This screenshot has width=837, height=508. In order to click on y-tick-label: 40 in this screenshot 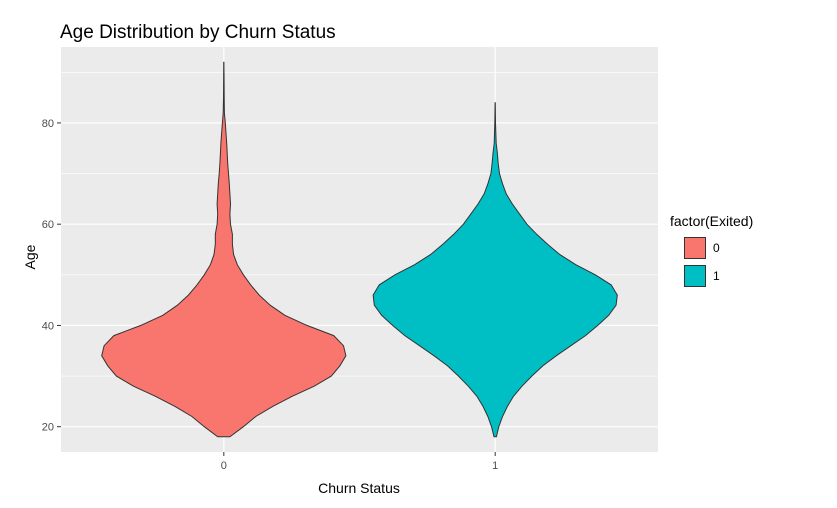, I will do `click(48, 326)`.